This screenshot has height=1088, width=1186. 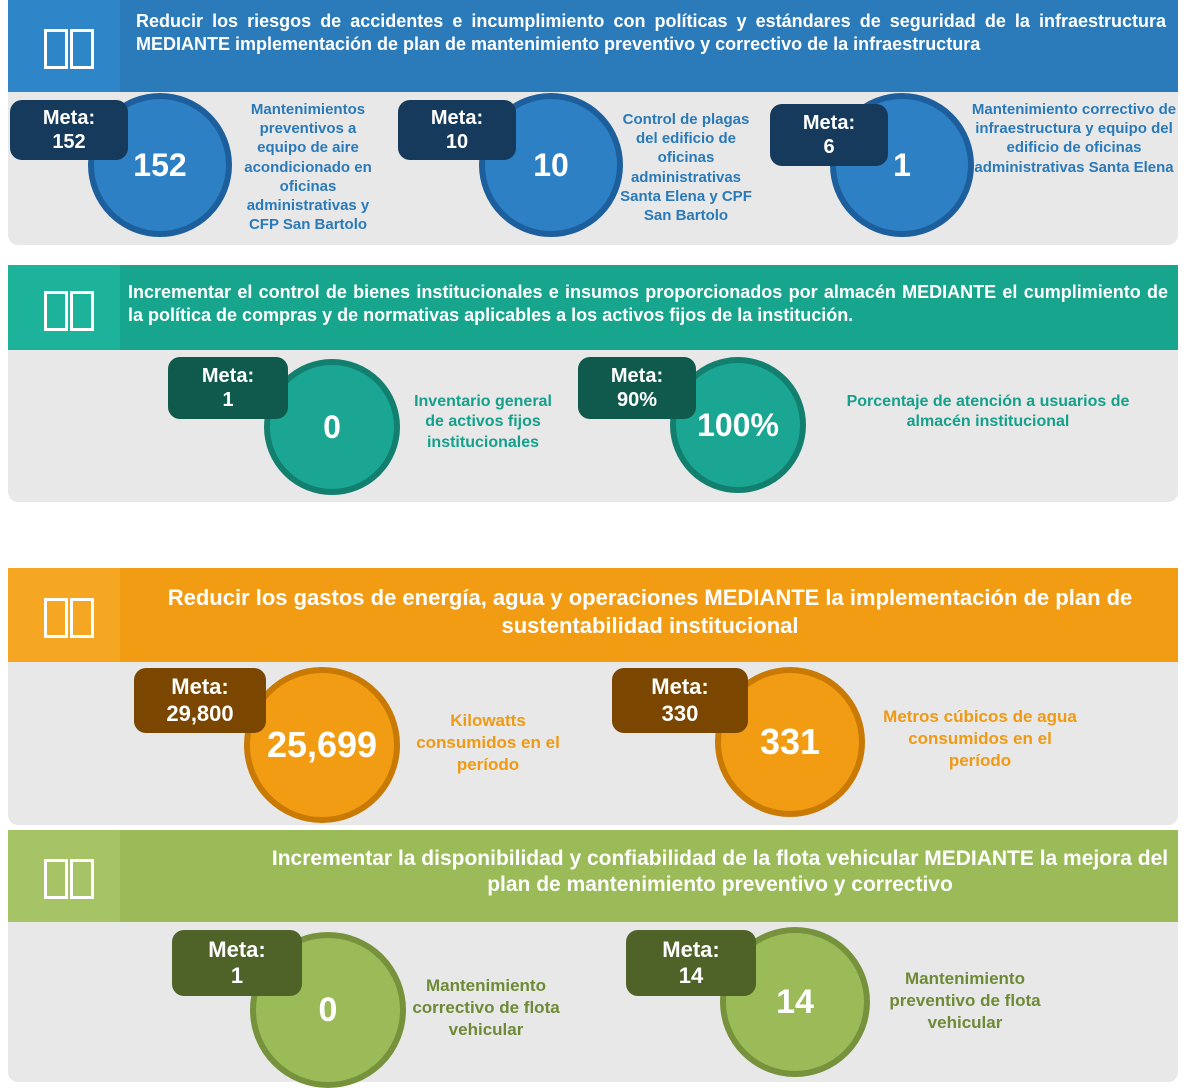 What do you see at coordinates (637, 400) in the screenshot?
I see `meta-value: 90%` at bounding box center [637, 400].